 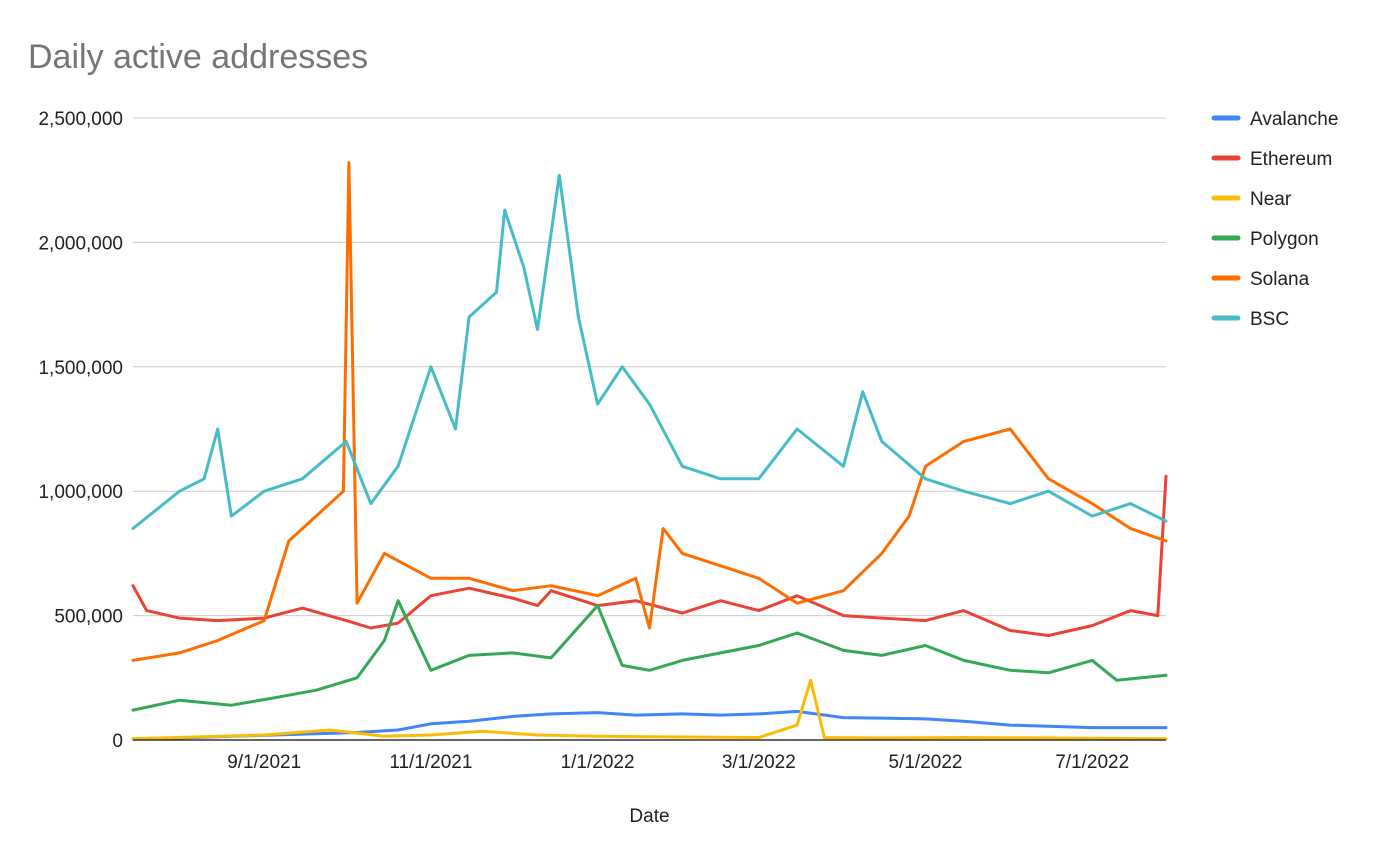 What do you see at coordinates (198, 57) in the screenshot?
I see `chart-title: Daily active addresses` at bounding box center [198, 57].